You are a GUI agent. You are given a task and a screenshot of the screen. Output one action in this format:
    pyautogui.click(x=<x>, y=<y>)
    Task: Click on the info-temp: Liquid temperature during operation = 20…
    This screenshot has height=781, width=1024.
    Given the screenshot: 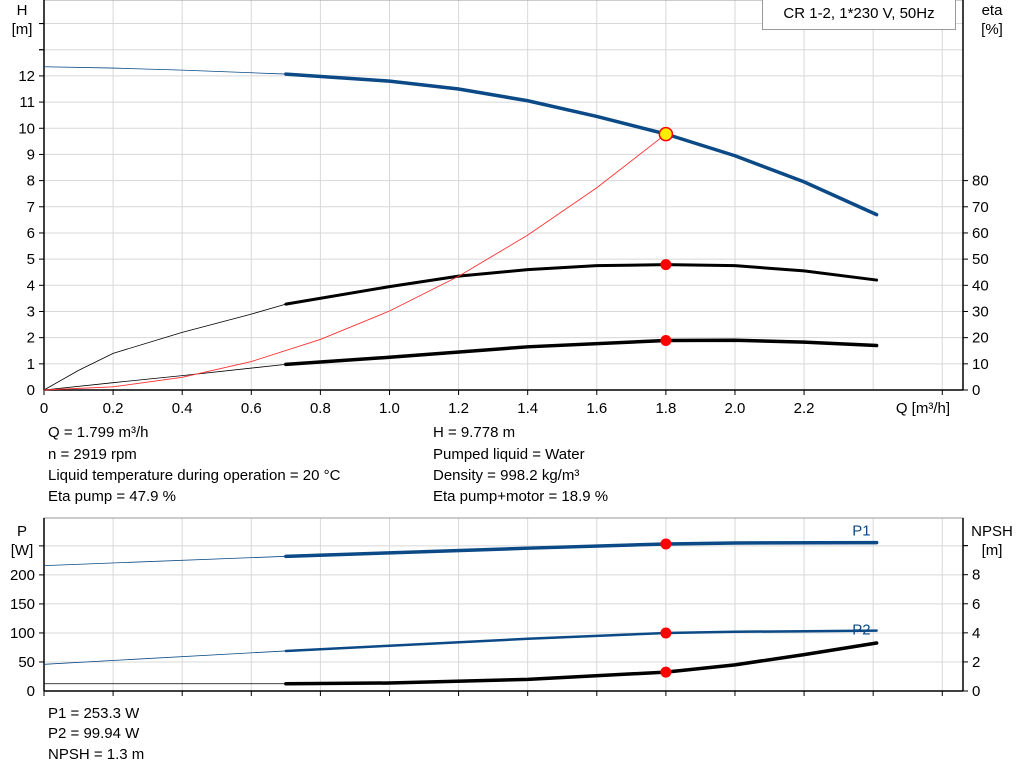 What is the action you would take?
    pyautogui.click(x=194, y=475)
    